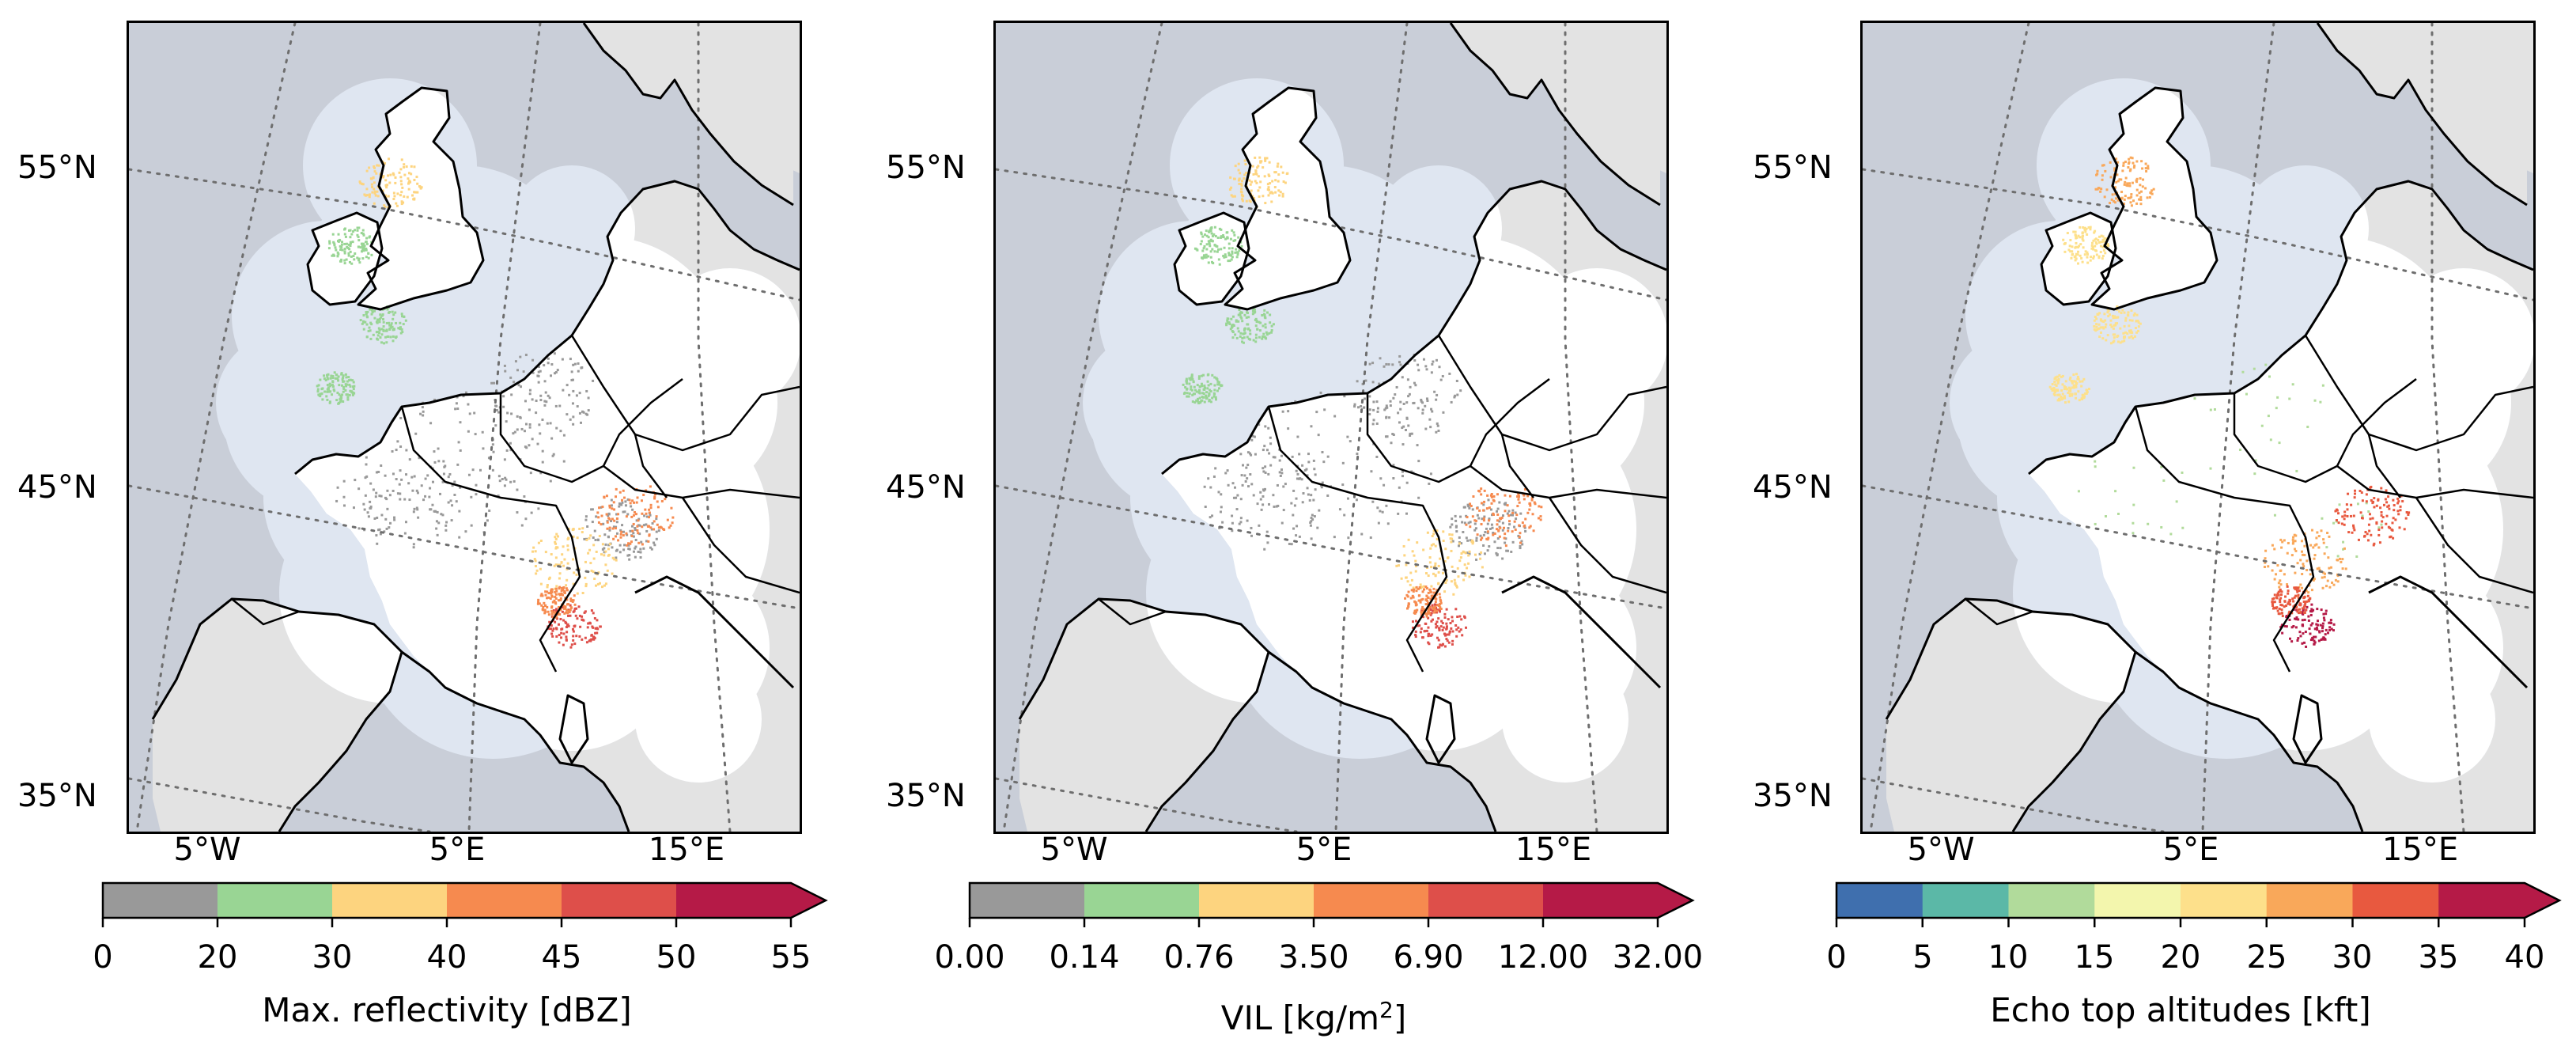  What do you see at coordinates (1999, 612) in the screenshot?
I see `country-border` at bounding box center [1999, 612].